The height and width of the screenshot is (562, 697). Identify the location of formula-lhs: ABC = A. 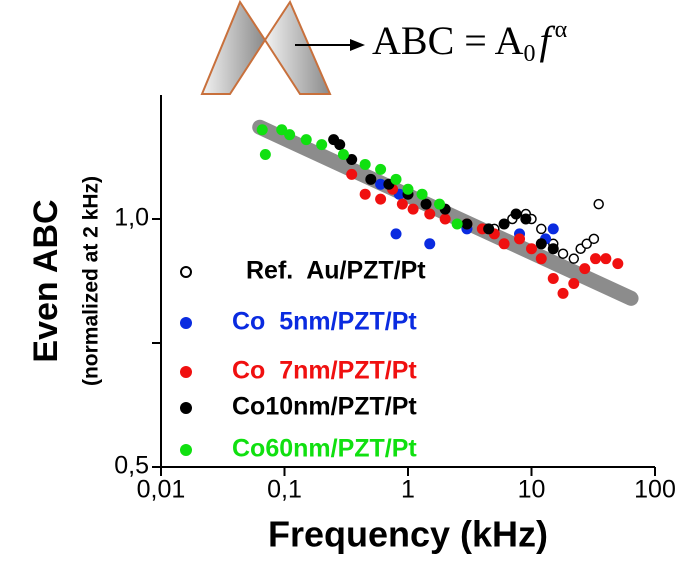
(448, 40).